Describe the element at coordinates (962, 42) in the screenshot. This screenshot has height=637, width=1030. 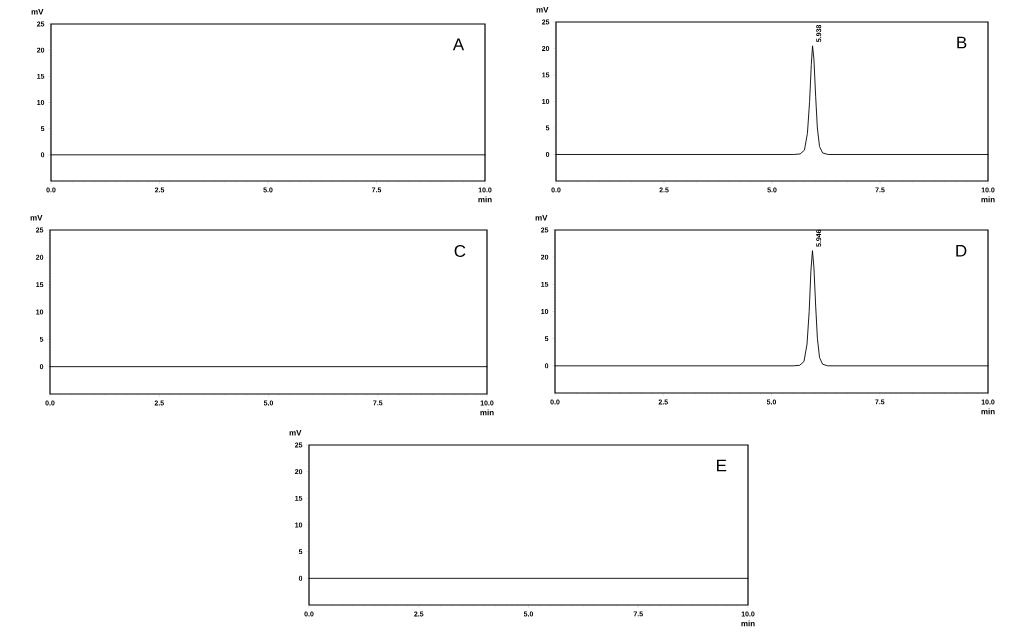
I see `annotation: B` at that location.